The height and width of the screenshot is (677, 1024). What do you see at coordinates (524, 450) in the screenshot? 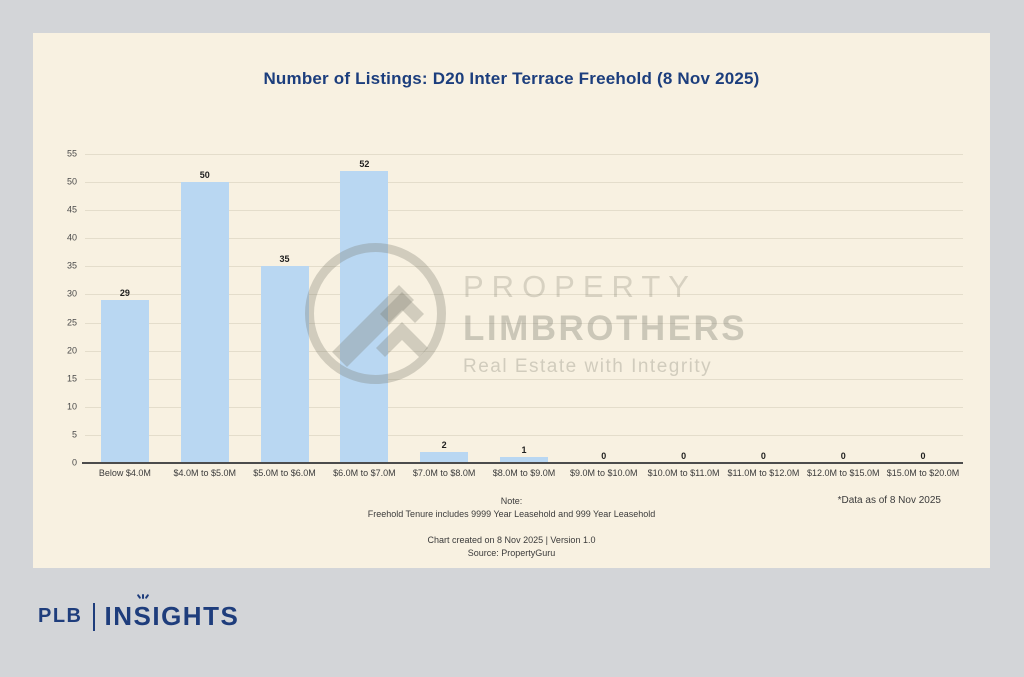
I see `bar-value-label: 1` at bounding box center [524, 450].